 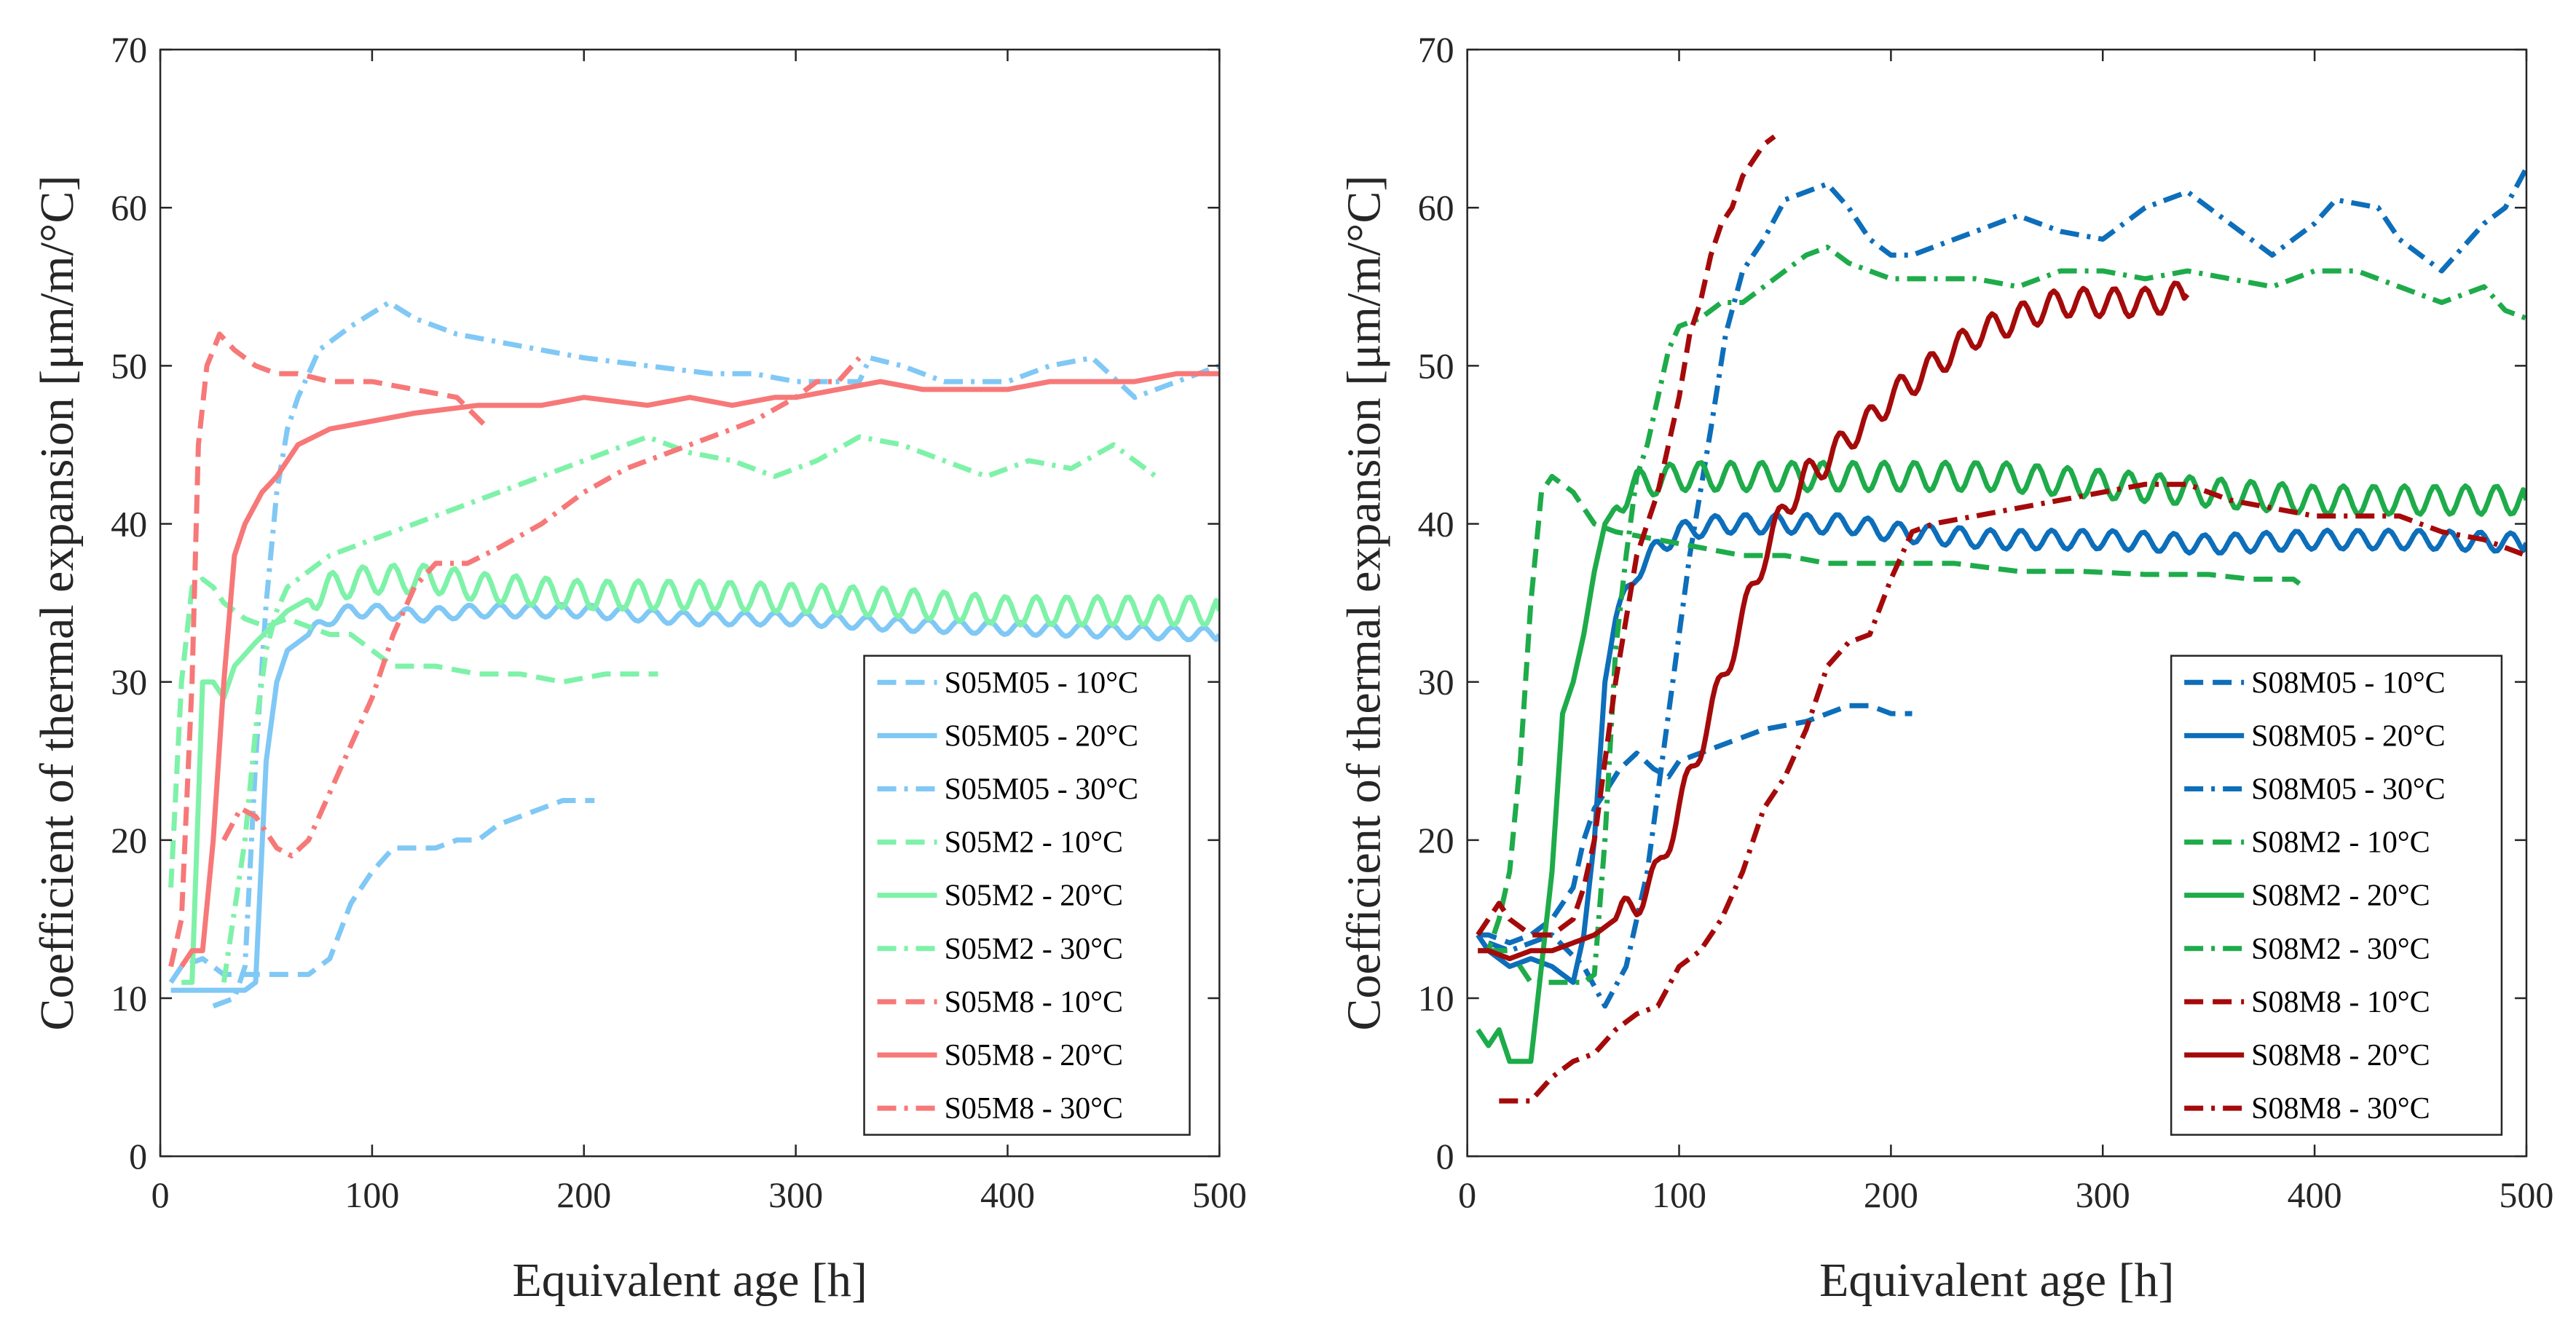 What do you see at coordinates (2340, 896) in the screenshot?
I see `legend-label-4: S08M2 - 20°C` at bounding box center [2340, 896].